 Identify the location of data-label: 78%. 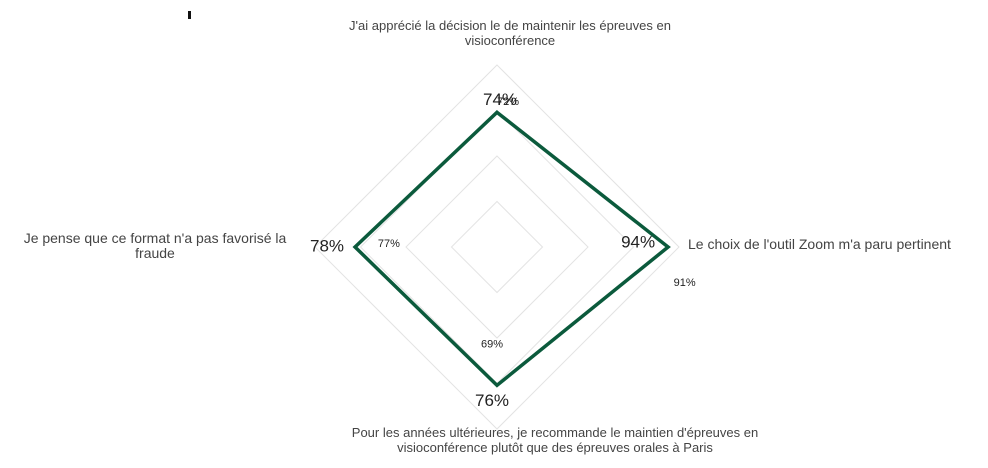
(327, 245).